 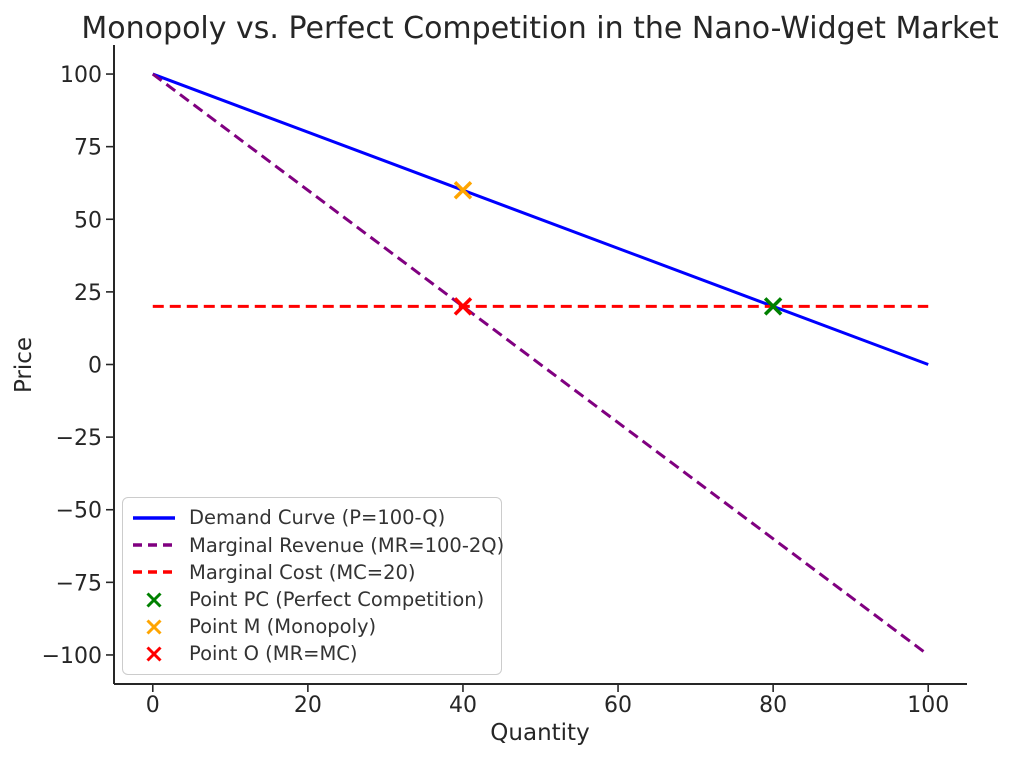 I want to click on legend-item-marginal-revenue: Marginal Revenue (MR=100-2Q), so click(x=317, y=545).